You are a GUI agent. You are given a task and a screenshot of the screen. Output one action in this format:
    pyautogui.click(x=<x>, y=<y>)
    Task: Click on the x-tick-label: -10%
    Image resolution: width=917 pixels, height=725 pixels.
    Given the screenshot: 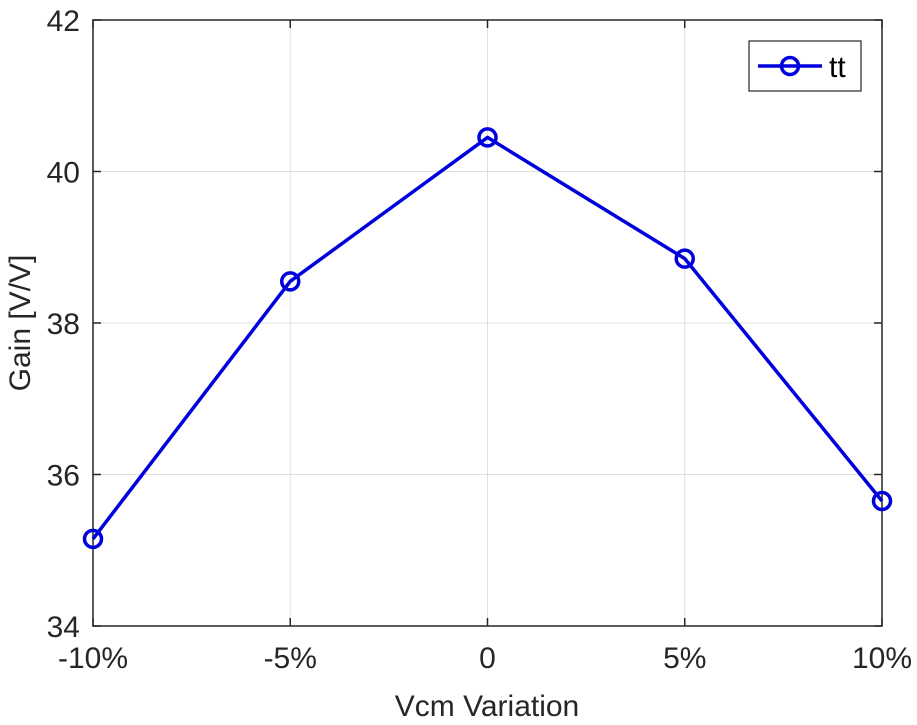 What is the action you would take?
    pyautogui.click(x=93, y=658)
    